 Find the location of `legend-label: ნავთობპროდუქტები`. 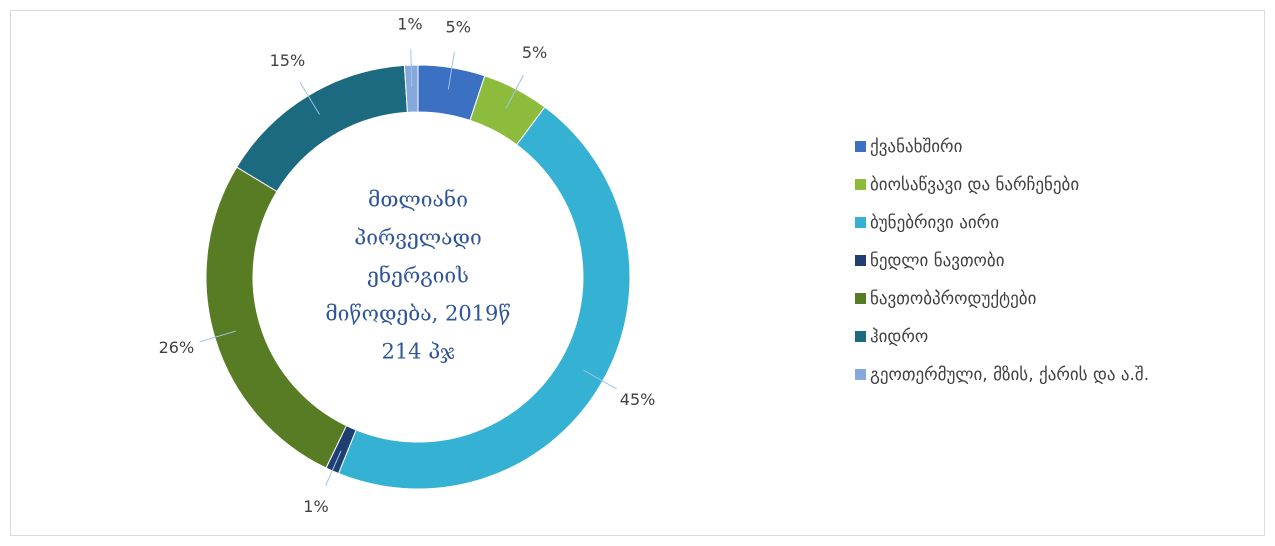

legend-label: ნავთობპროდუქტები is located at coordinates (953, 299).